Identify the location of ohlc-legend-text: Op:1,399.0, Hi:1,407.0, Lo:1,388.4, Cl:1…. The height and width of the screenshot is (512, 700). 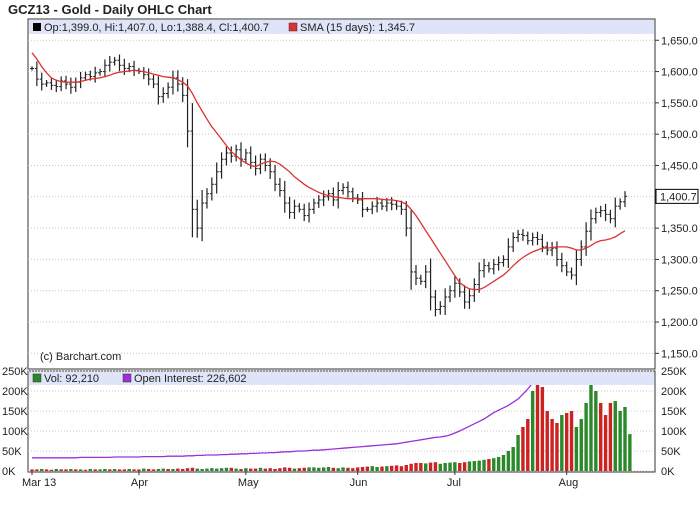
(156, 28).